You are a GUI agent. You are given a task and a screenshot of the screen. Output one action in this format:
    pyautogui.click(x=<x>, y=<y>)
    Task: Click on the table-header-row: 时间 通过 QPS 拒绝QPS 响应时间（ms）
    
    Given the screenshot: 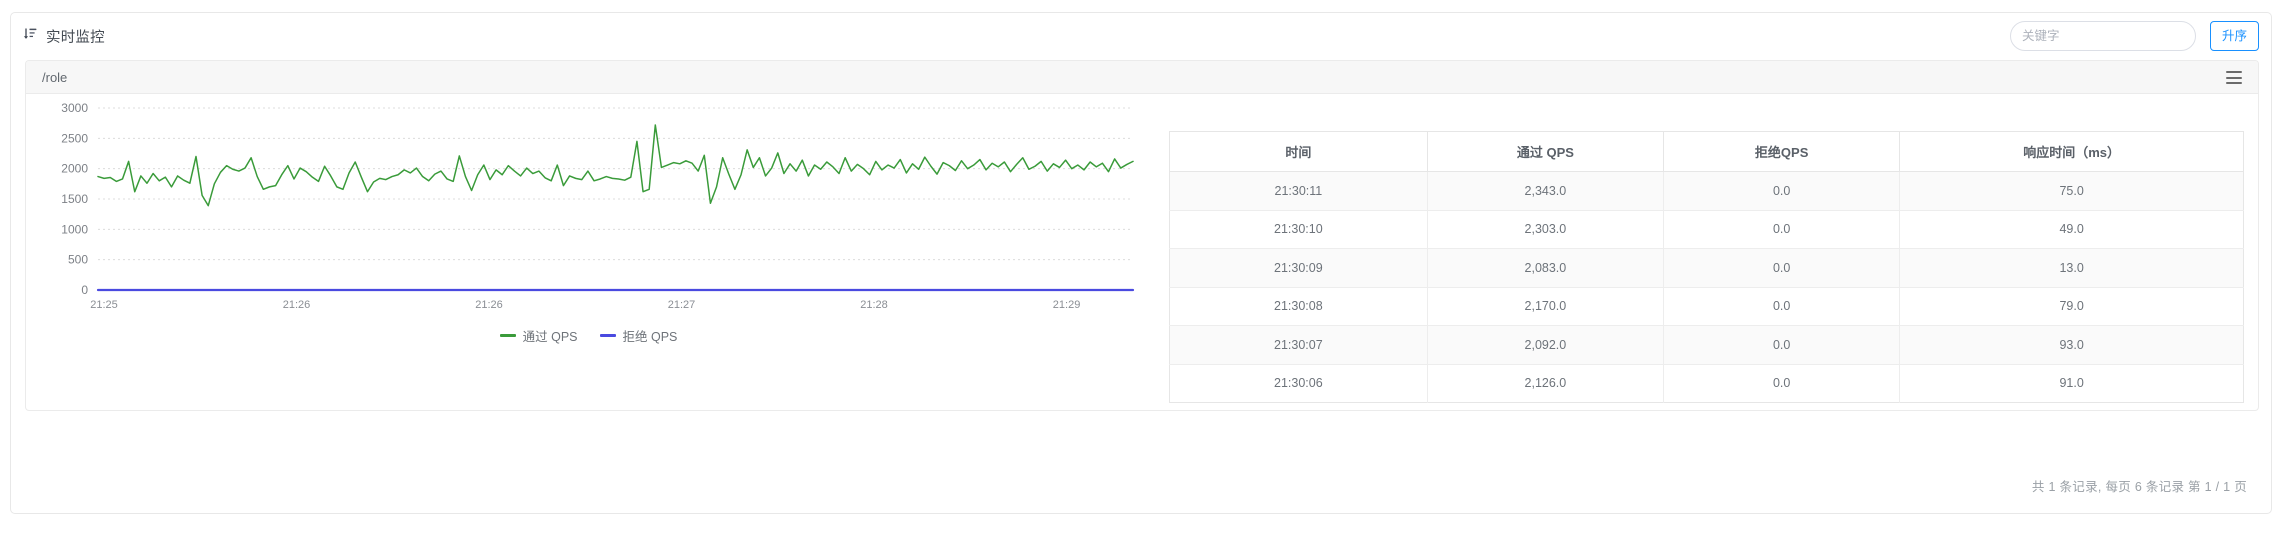 What is the action you would take?
    pyautogui.click(x=1706, y=151)
    